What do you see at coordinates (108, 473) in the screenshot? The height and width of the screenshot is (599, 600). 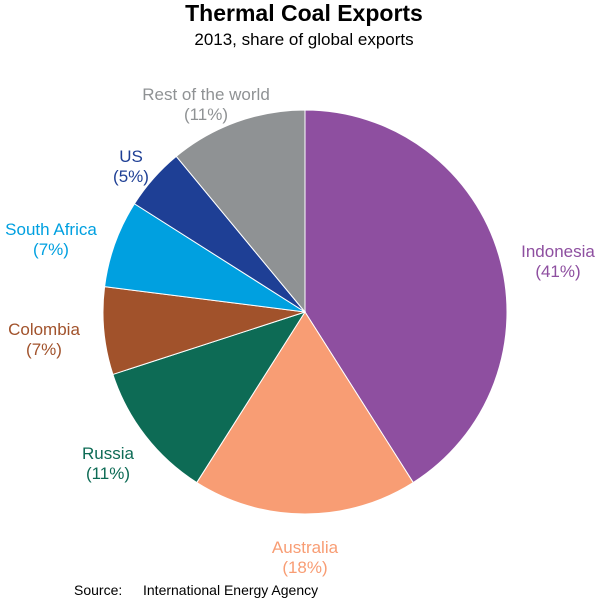 I see `slice-value-russia: (11%)` at bounding box center [108, 473].